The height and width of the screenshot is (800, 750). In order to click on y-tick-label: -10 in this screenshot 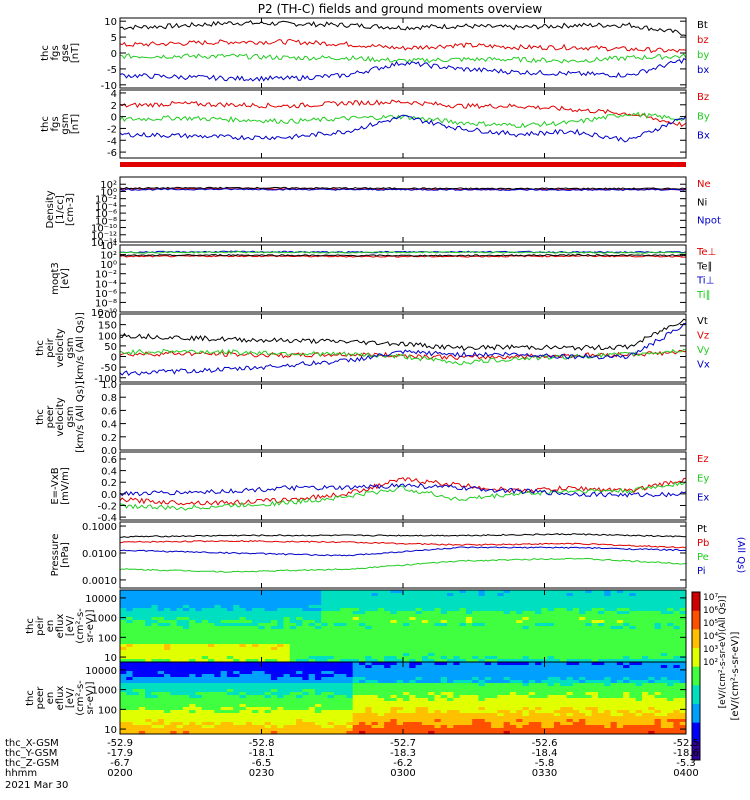, I will do `click(109, 86)`.